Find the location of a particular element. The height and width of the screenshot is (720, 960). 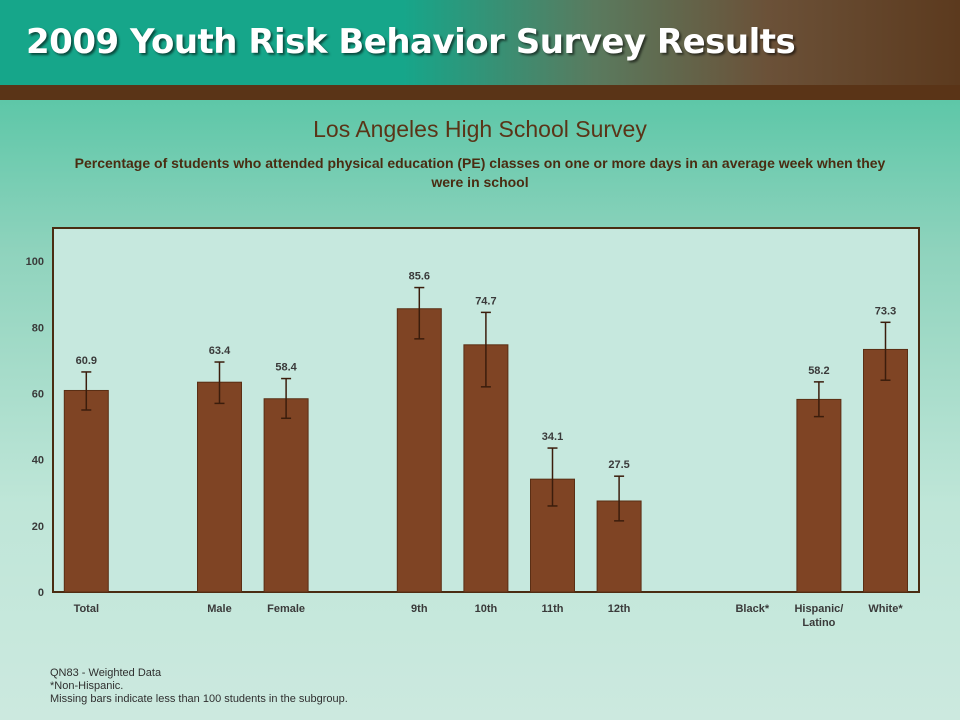

y-tick-label: 0 is located at coordinates (41, 593).